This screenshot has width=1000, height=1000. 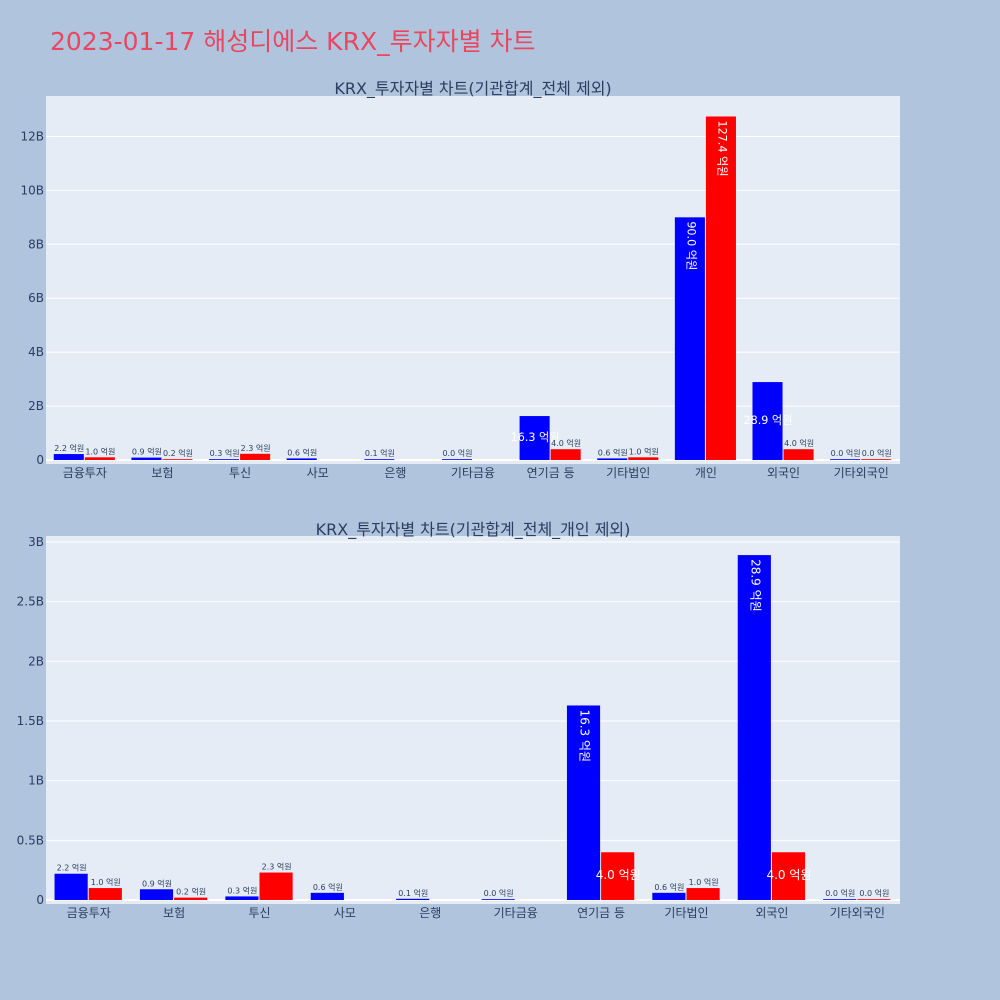 I want to click on data-label: 127.4 억원, so click(x=721, y=148).